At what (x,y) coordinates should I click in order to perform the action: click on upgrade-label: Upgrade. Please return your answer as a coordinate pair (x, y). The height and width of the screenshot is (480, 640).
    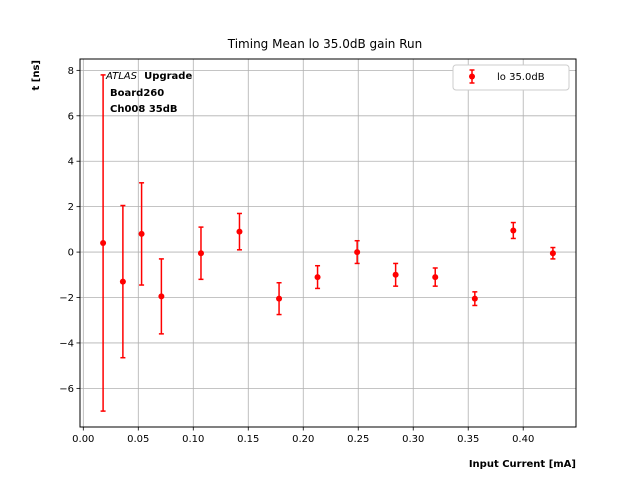
    Looking at the image, I should click on (168, 76).